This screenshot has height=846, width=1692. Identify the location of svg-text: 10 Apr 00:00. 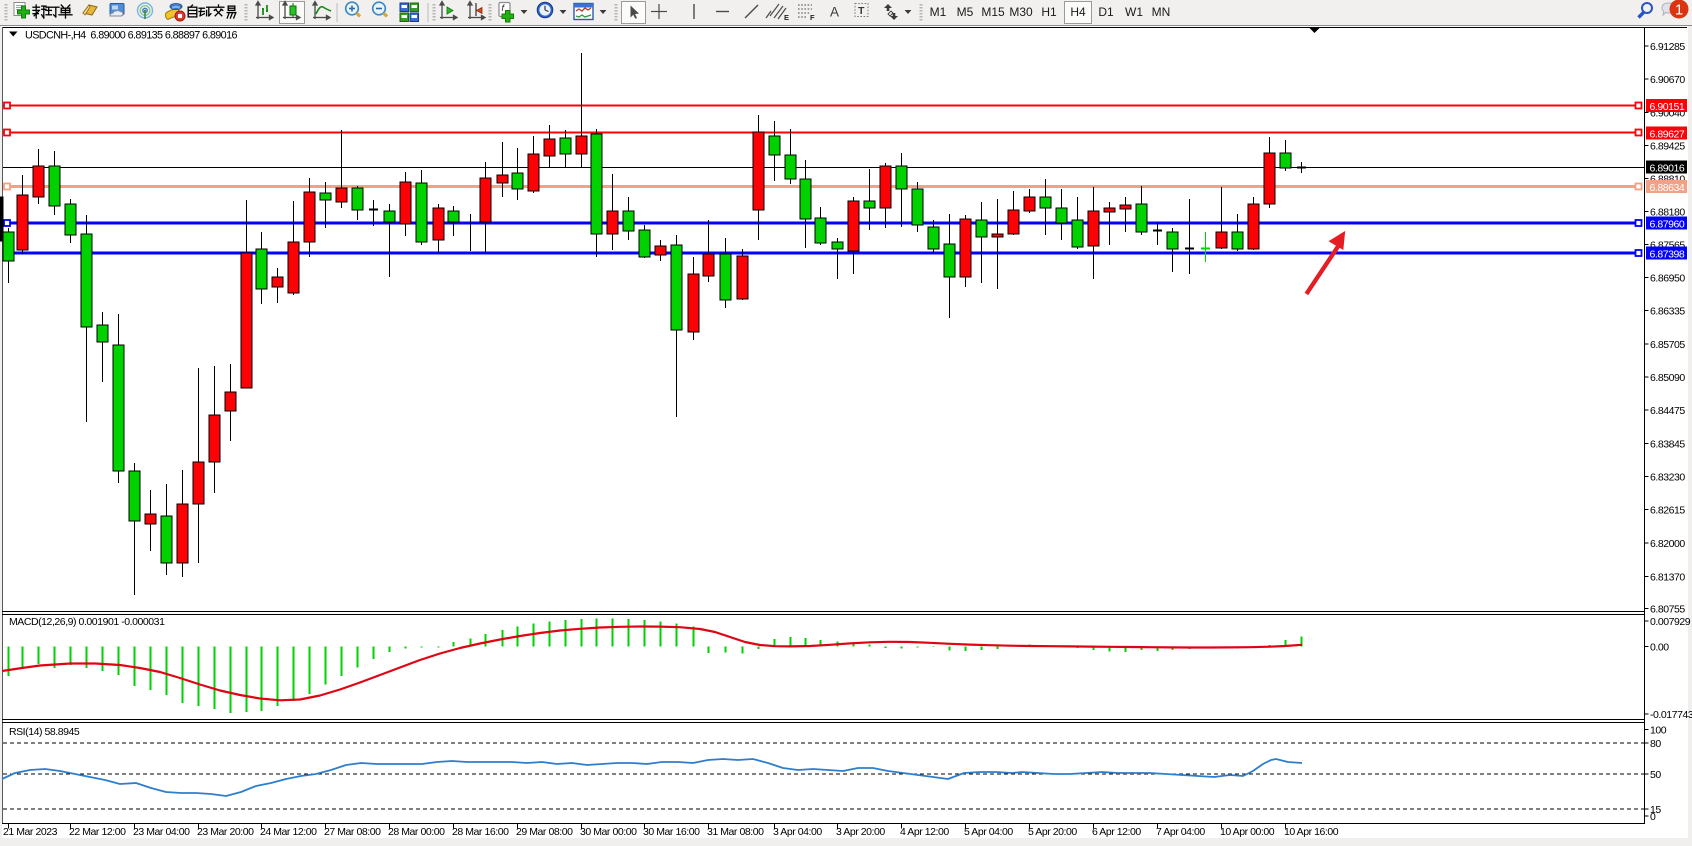
(1247, 832).